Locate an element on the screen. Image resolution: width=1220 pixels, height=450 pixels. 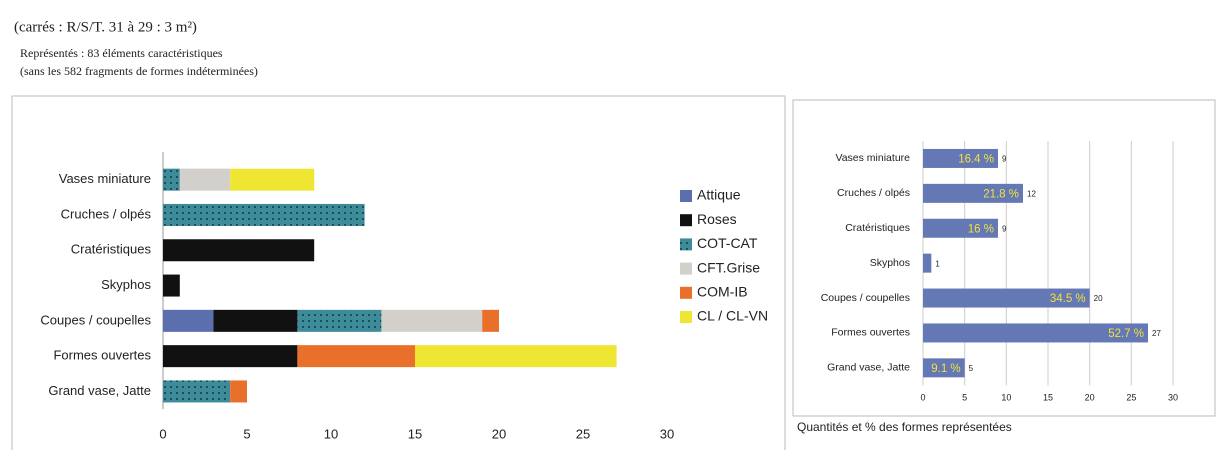
percent-label: 16 % is located at coordinates (981, 229).